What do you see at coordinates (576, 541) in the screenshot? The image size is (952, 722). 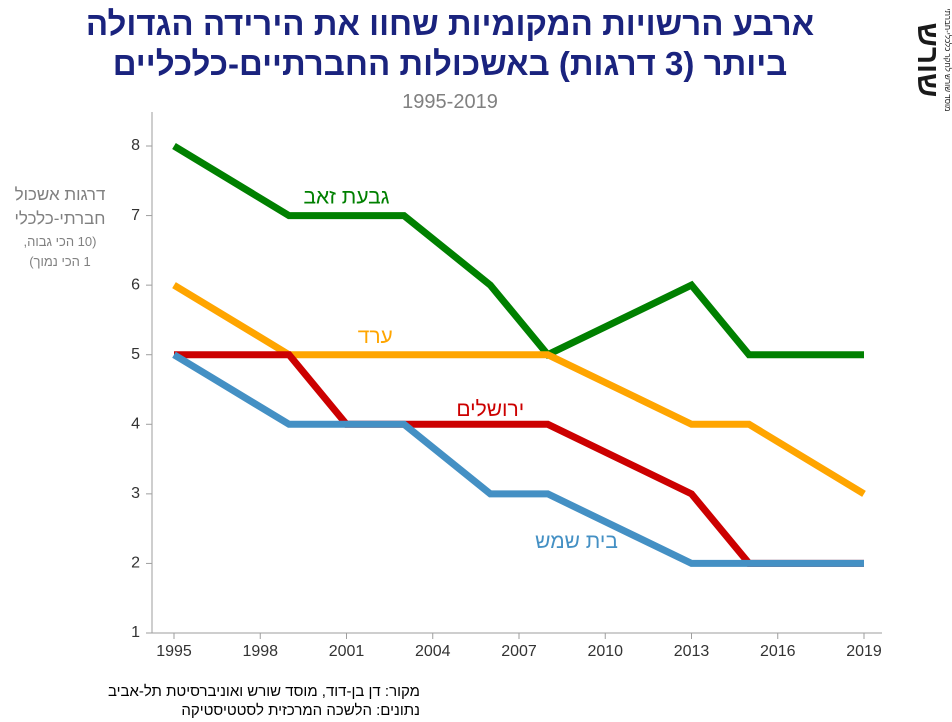 I see `series-label-beit_shemesh: בית שמש` at bounding box center [576, 541].